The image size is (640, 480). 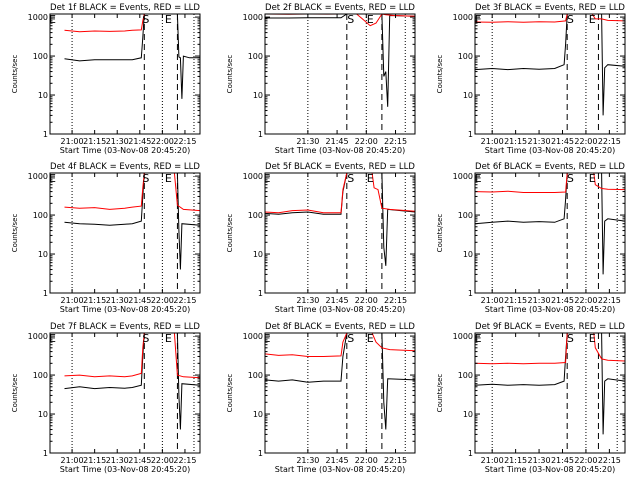 I want to click on panel-1-x-tick-label: 21:00, so click(x=72, y=141).